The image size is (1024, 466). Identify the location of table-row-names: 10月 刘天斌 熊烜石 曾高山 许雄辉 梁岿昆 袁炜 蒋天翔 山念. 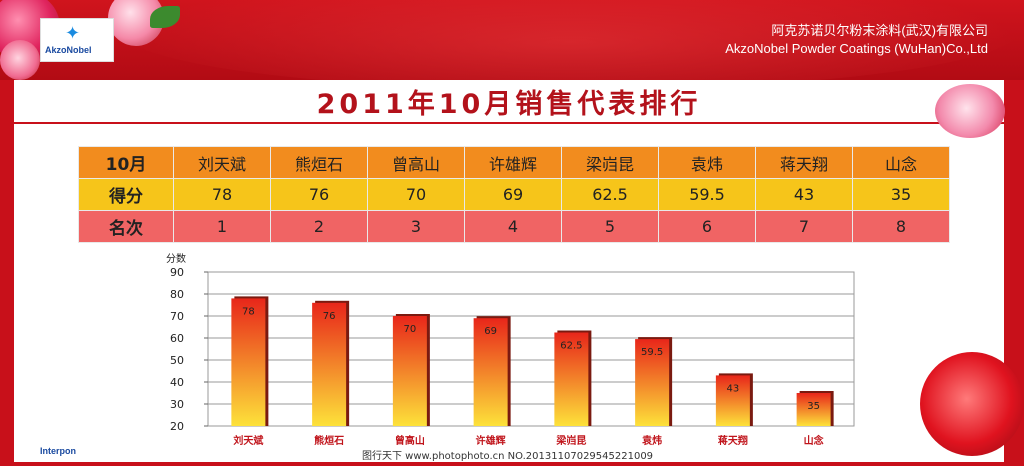
(514, 162).